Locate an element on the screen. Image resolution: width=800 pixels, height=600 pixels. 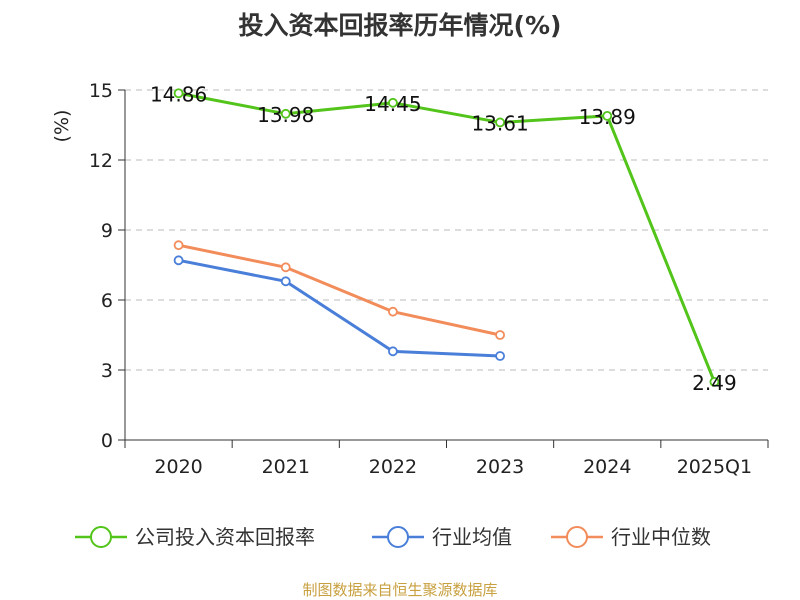
point-industry-avg-2021 is located at coordinates (285, 281).